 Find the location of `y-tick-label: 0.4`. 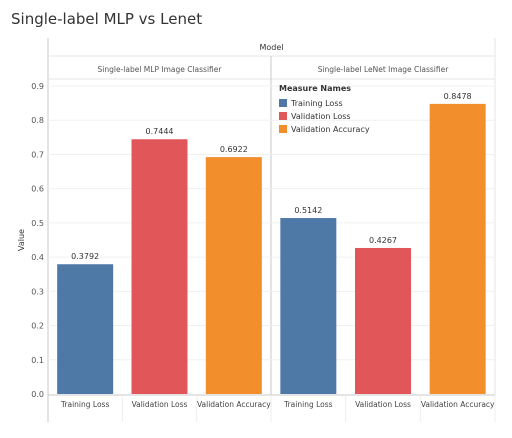

y-tick-label: 0.4 is located at coordinates (37, 257).